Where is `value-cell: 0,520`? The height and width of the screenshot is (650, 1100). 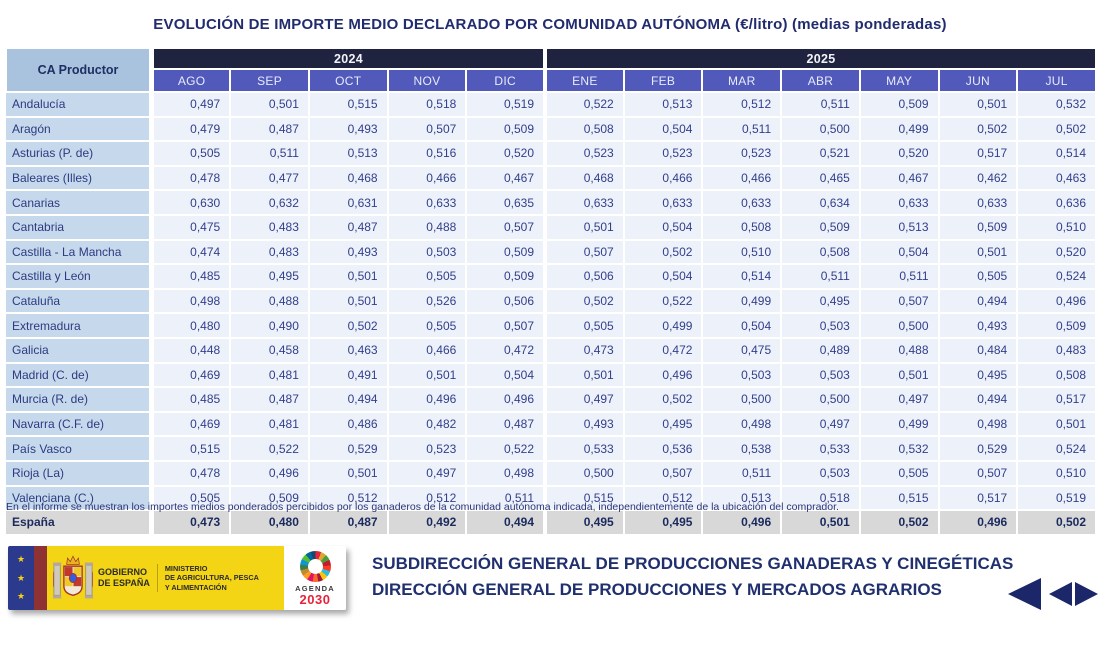 value-cell: 0,520 is located at coordinates (506, 154).